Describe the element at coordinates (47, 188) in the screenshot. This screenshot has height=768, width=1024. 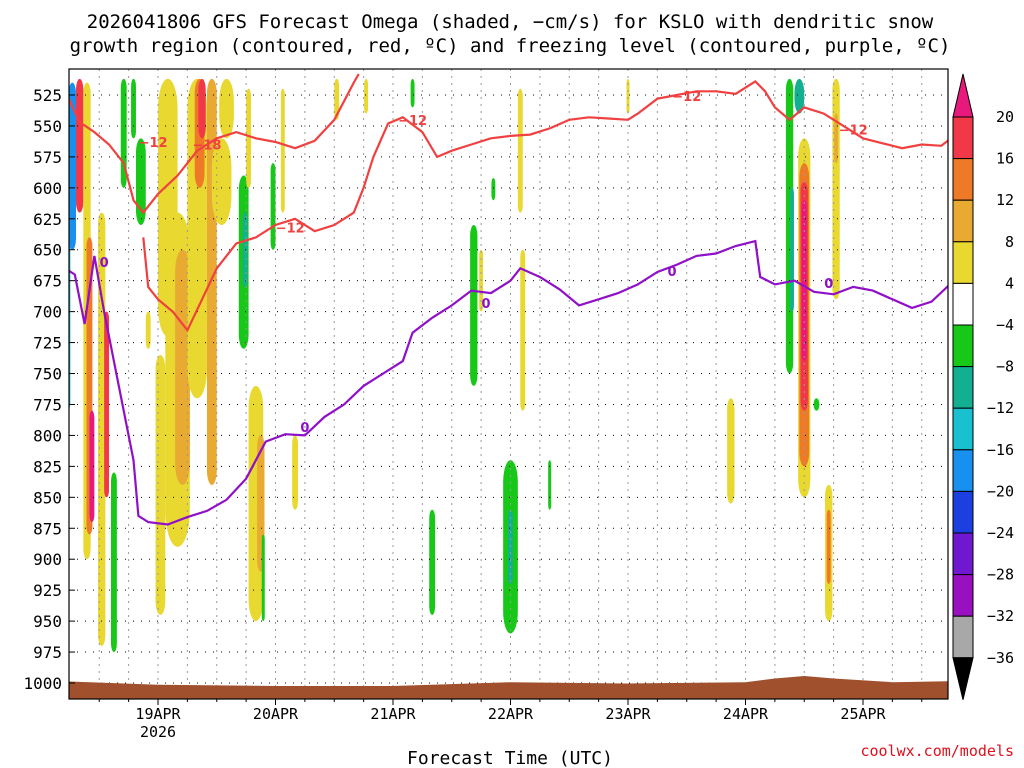
I see `y-tick-label: 600` at that location.